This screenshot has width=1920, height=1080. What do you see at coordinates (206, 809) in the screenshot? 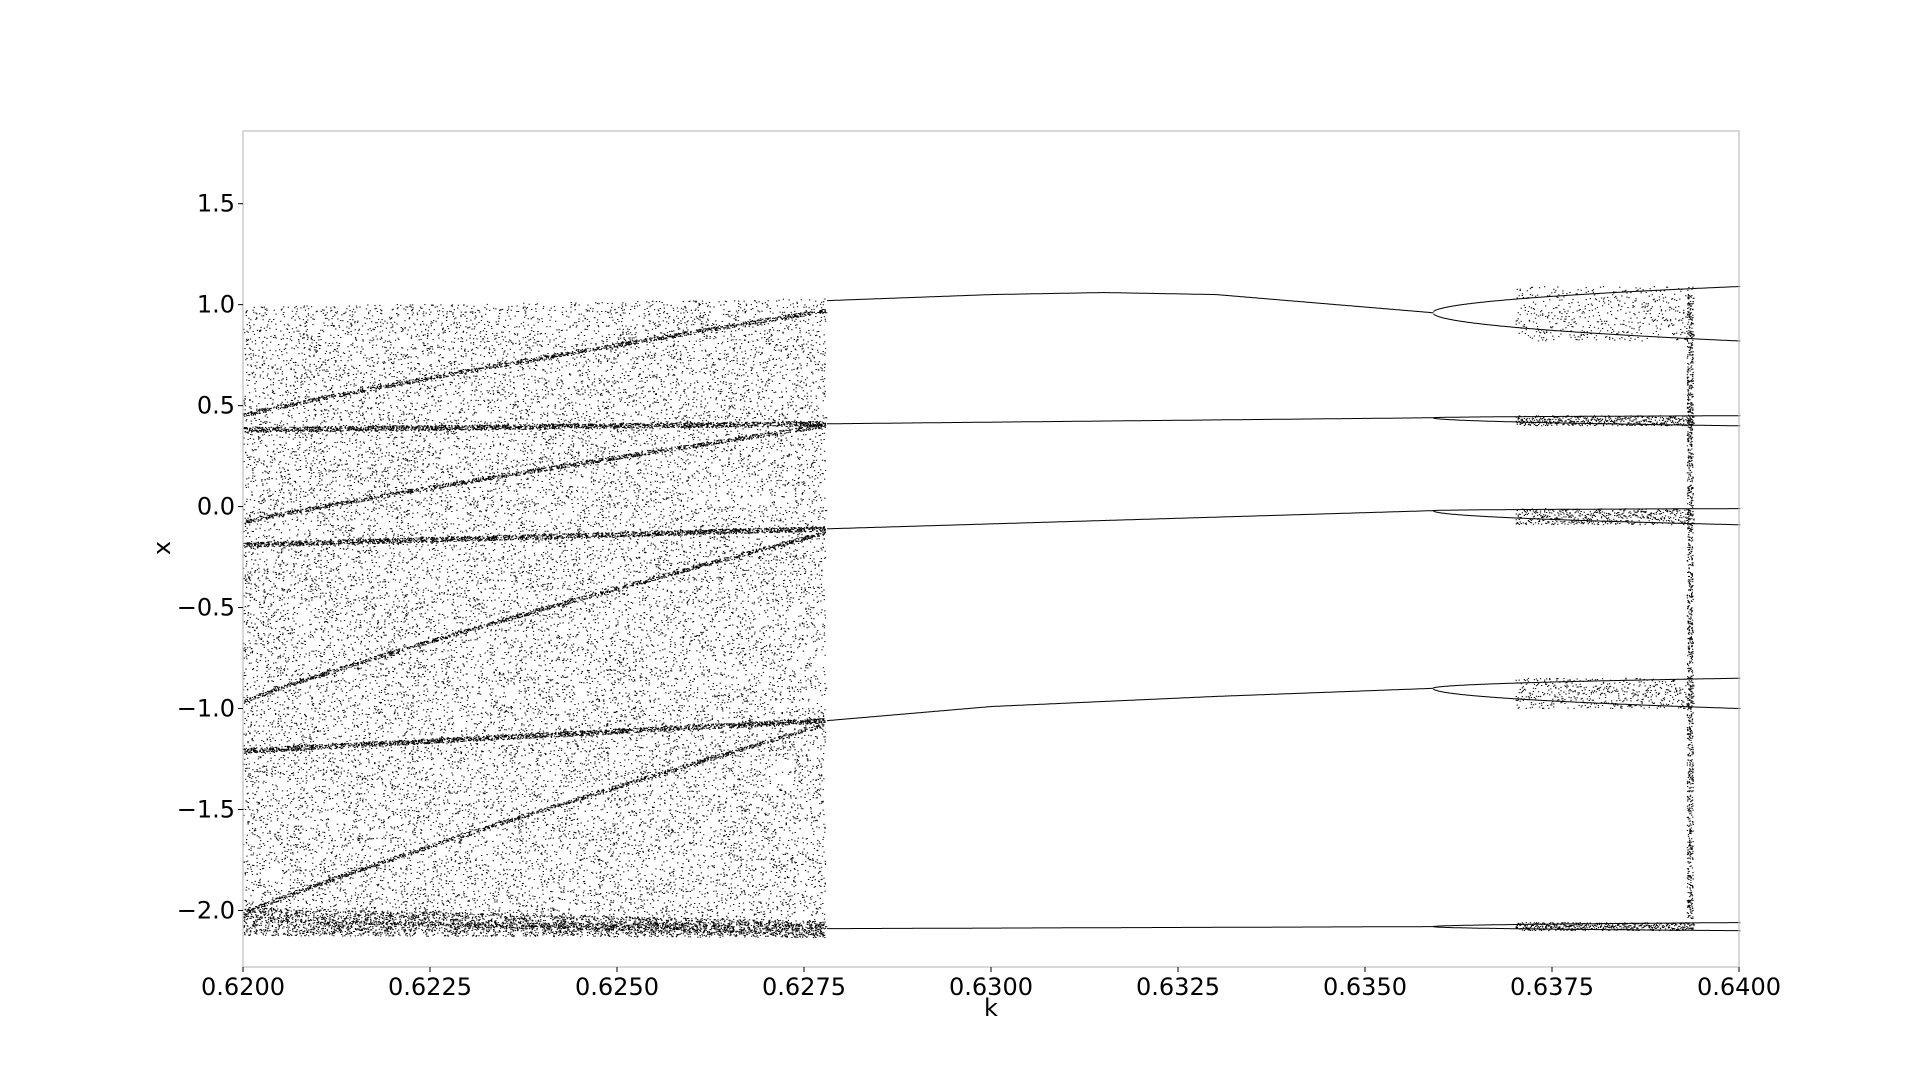
I see `y-tick-label: −1.5` at bounding box center [206, 809].